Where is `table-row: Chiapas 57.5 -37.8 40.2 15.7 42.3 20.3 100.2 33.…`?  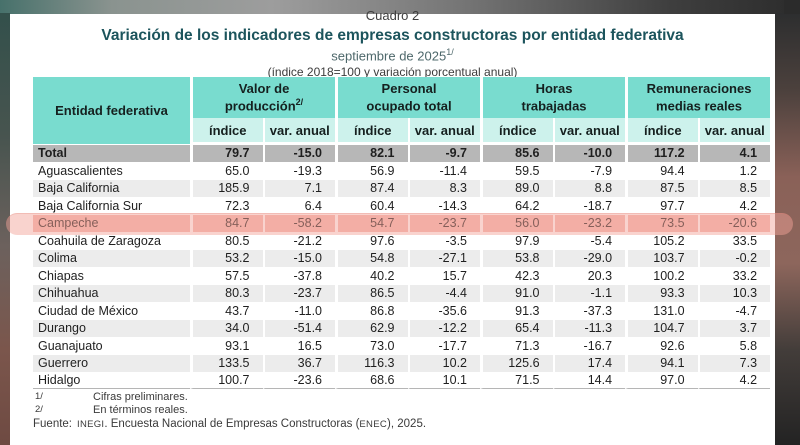 table-row: Chiapas 57.5 -37.8 40.2 15.7 42.3 20.3 100.2 33.… is located at coordinates (402, 275).